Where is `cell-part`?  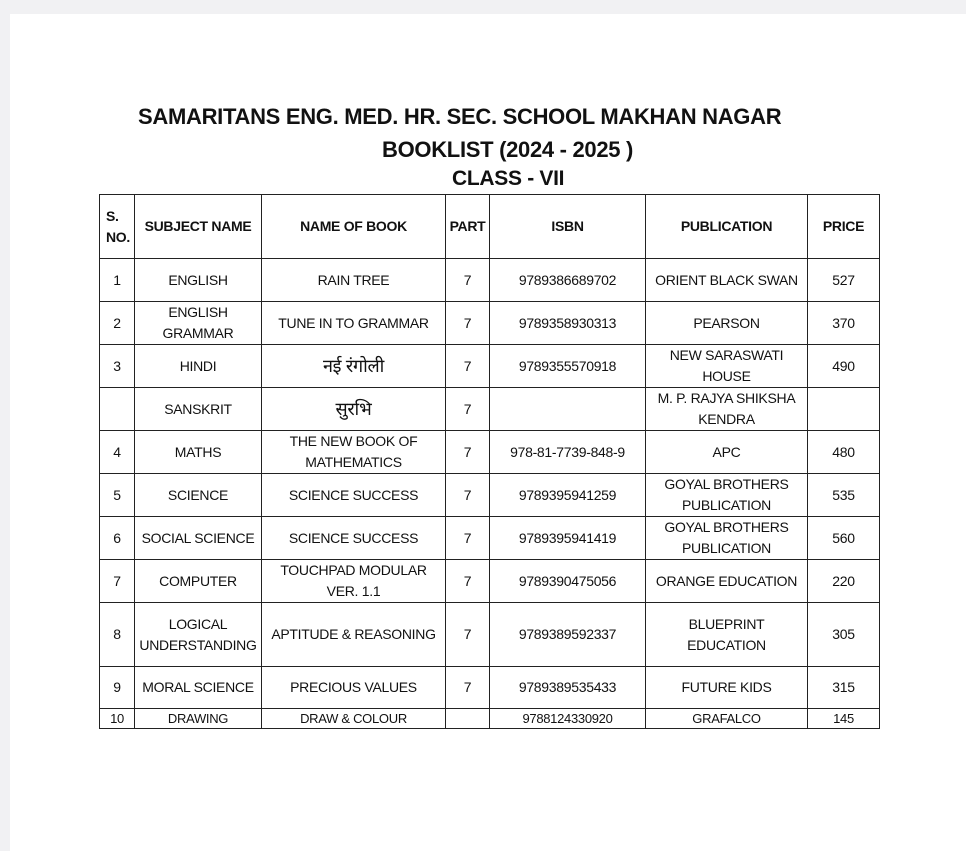
cell-part is located at coordinates (467, 718).